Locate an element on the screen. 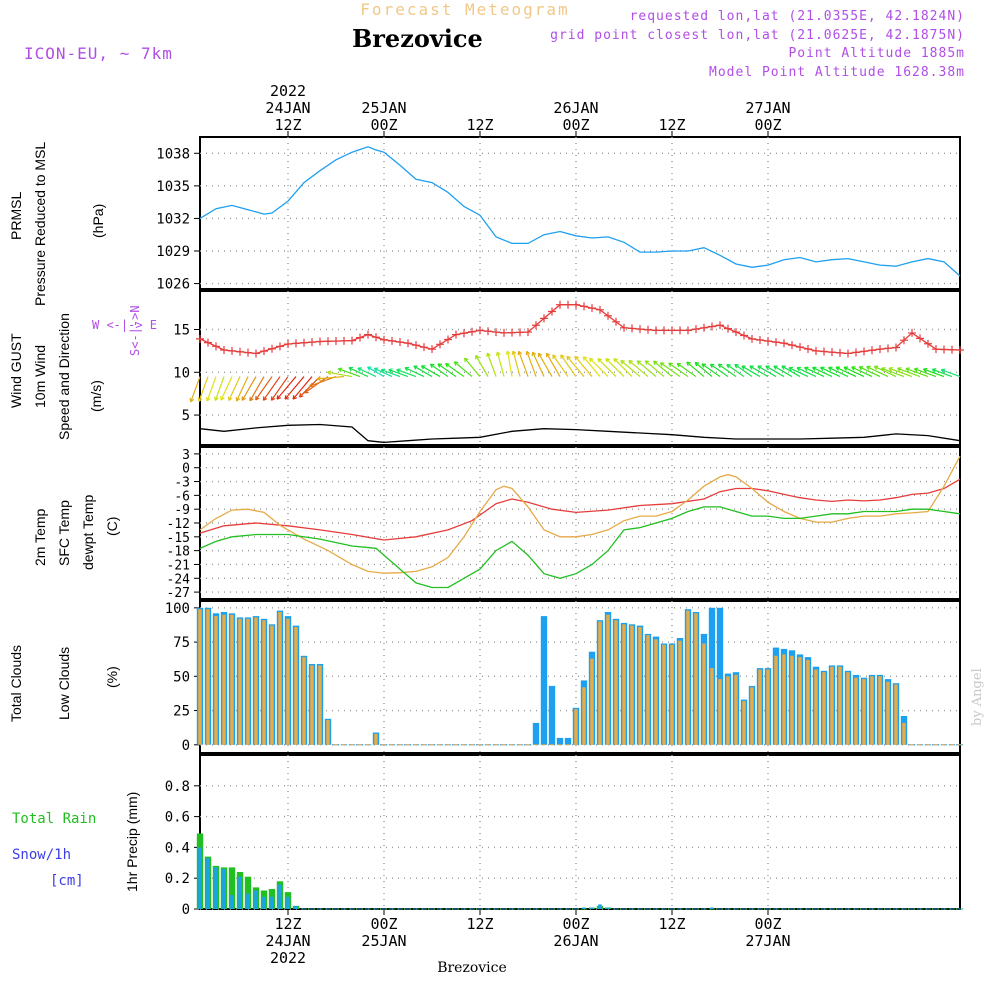  y-tick-label: -9 is located at coordinates (182, 510).